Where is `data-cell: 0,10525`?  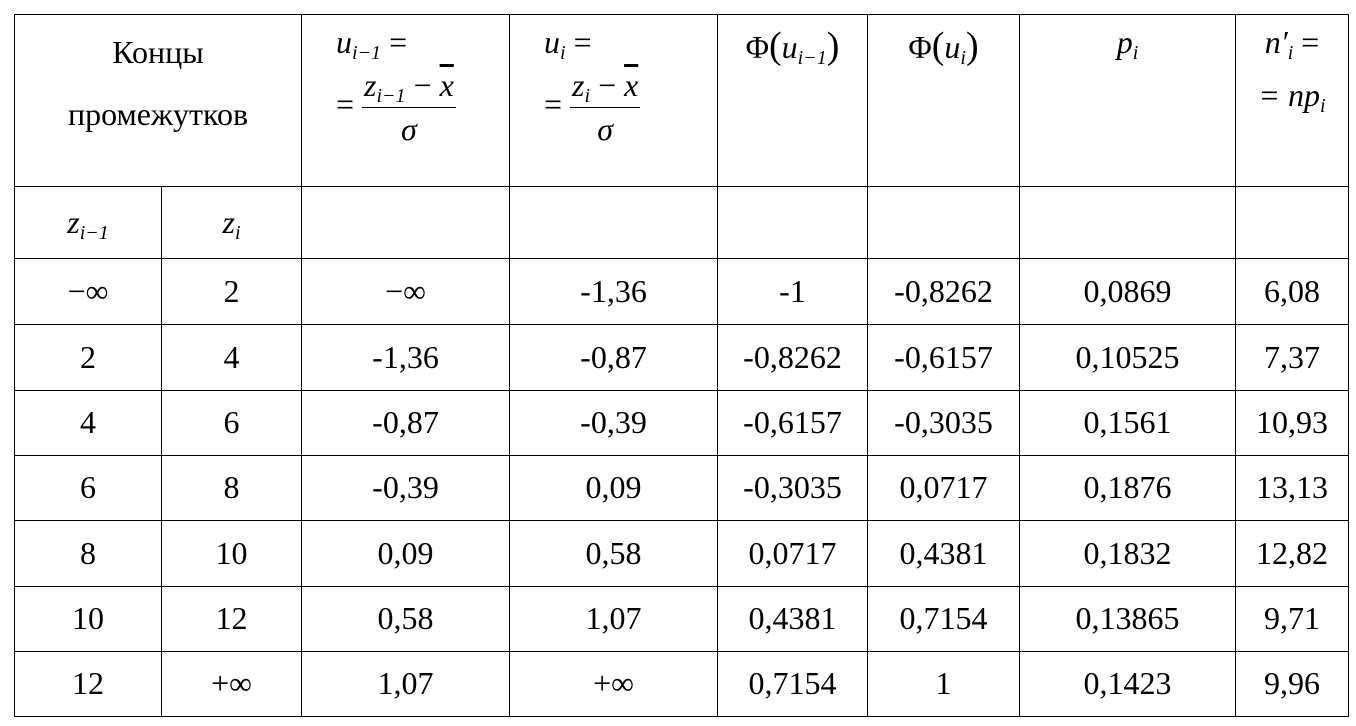 data-cell: 0,10525 is located at coordinates (1127, 357).